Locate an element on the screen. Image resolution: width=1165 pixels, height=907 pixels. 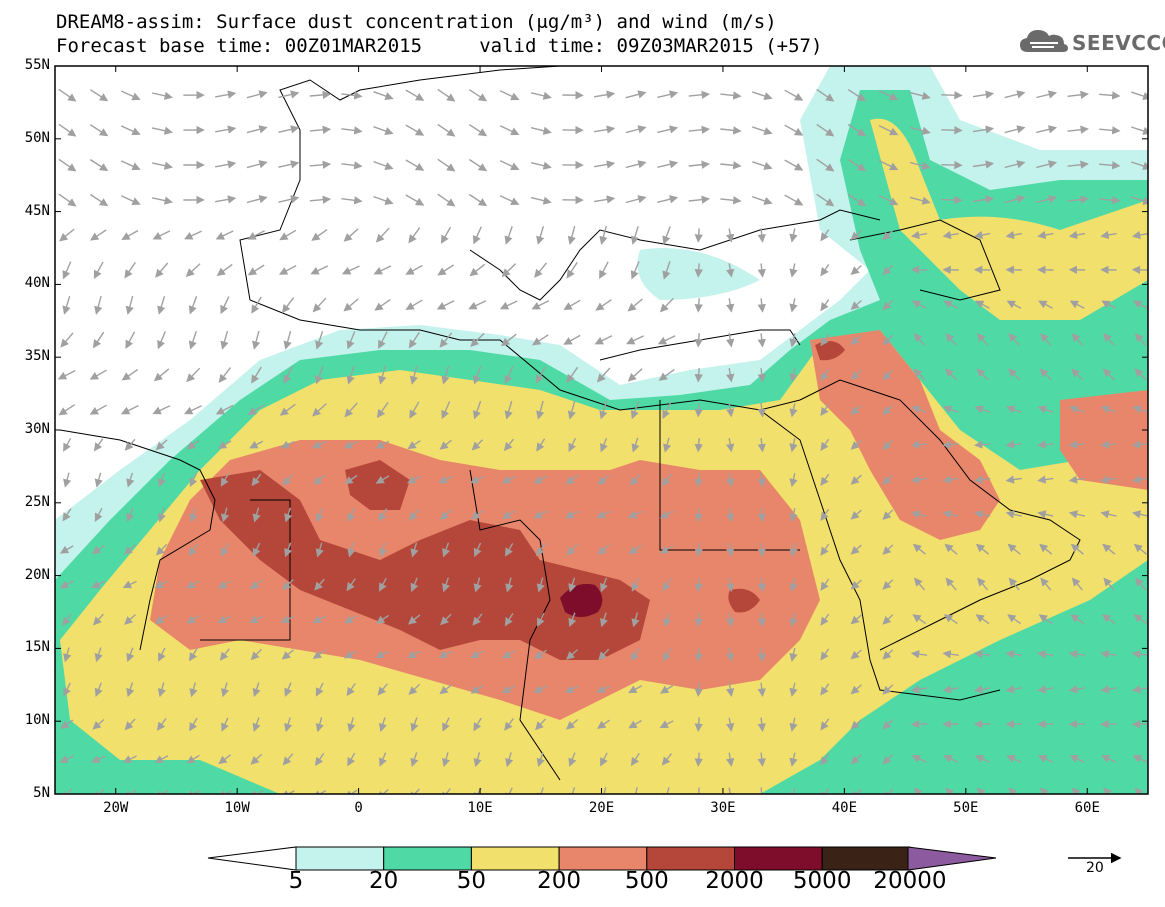
colorbar-swatch is located at coordinates (603, 858).